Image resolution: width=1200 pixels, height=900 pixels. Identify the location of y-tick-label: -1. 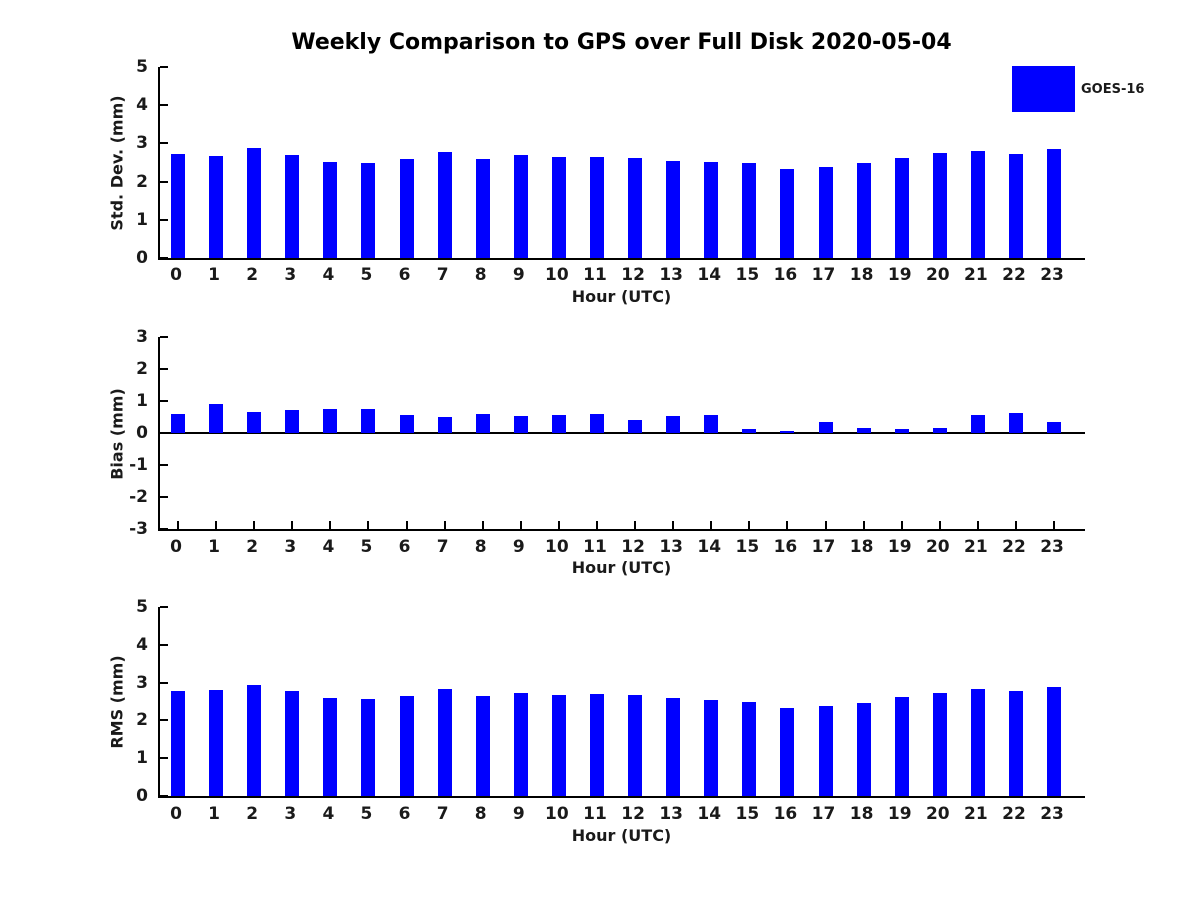
(138, 465).